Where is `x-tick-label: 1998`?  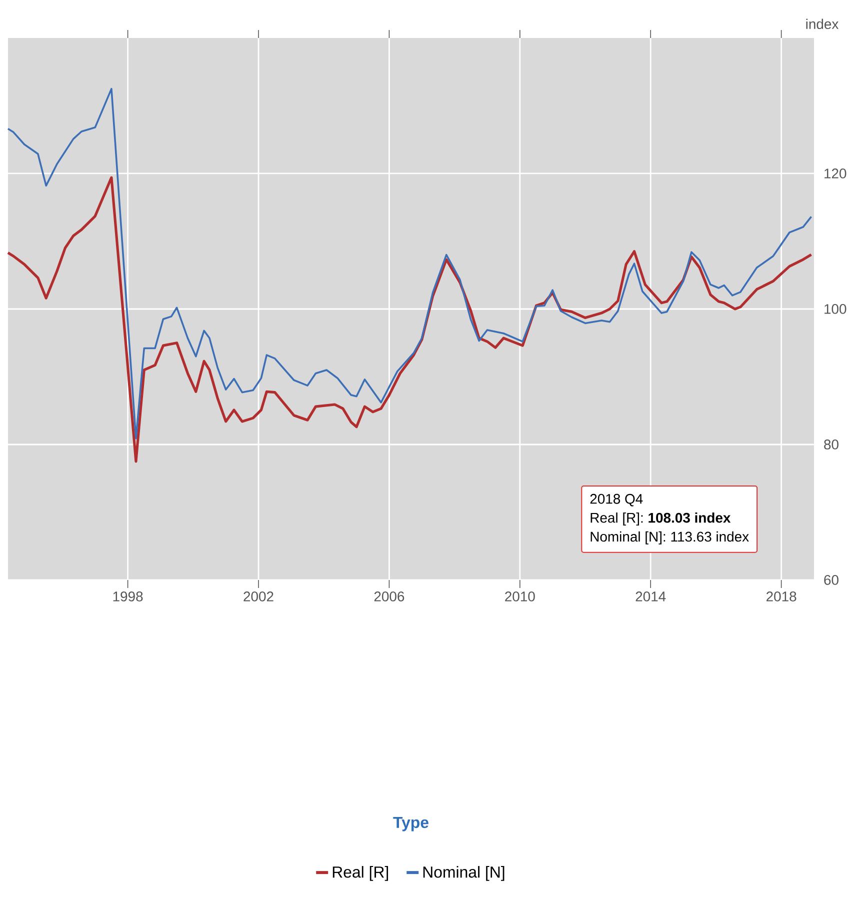
x-tick-label: 1998 is located at coordinates (128, 597).